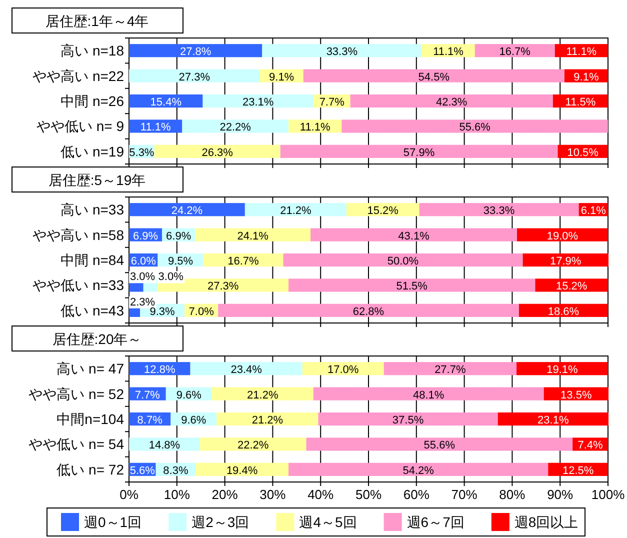 The height and width of the screenshot is (538, 627). What do you see at coordinates (92, 310) in the screenshot?
I see `y-tick-label: 低い n=43` at bounding box center [92, 310].